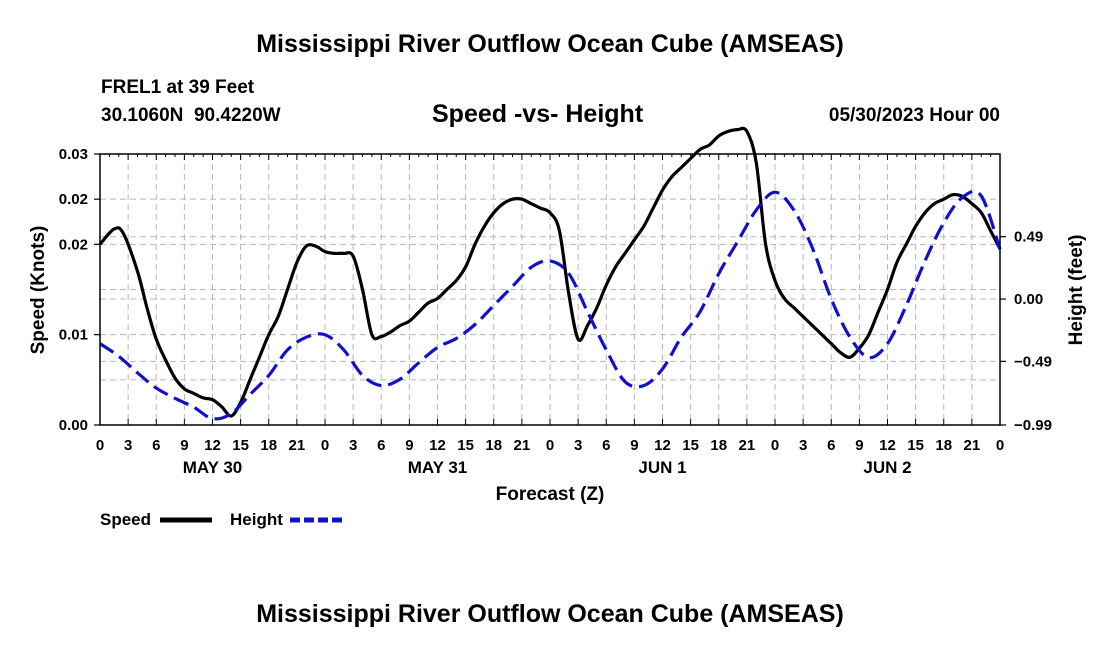  I want to click on legend: Speed Height, so click(221, 519).